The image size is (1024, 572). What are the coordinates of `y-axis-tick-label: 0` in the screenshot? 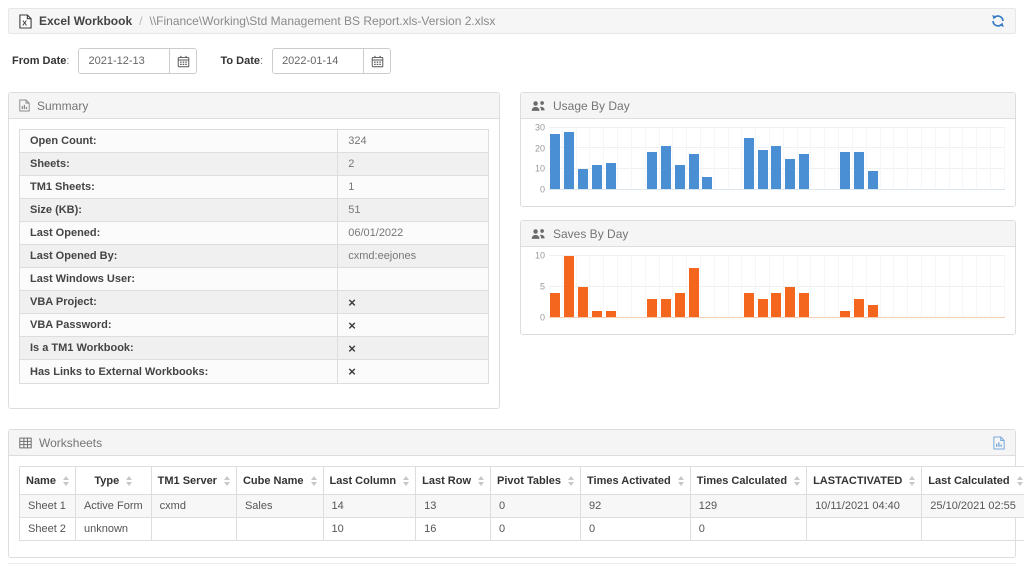 It's located at (542, 318).